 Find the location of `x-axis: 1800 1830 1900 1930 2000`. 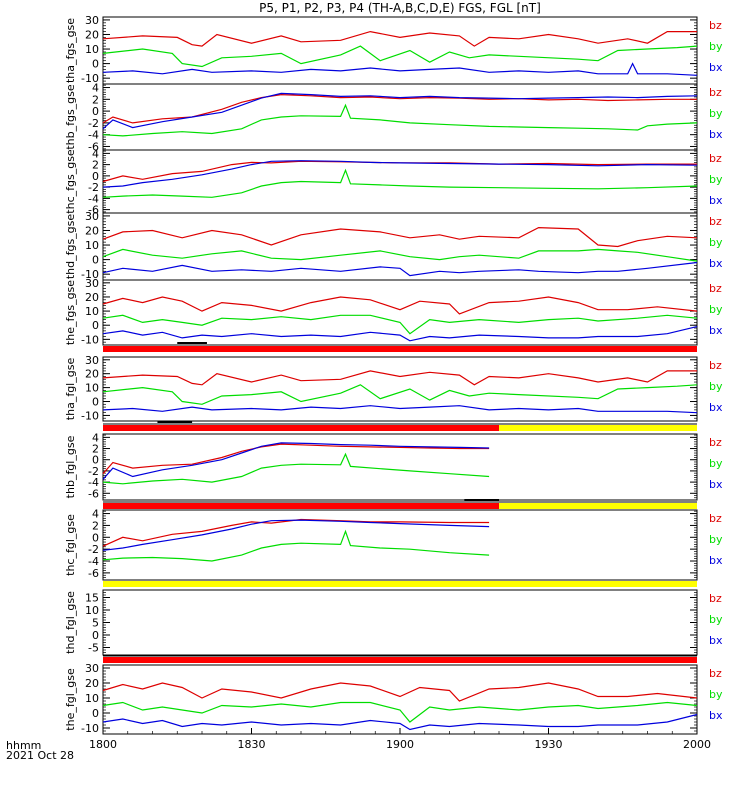

x-axis: 1800 1830 1900 1930 2000 is located at coordinates (400, 739).